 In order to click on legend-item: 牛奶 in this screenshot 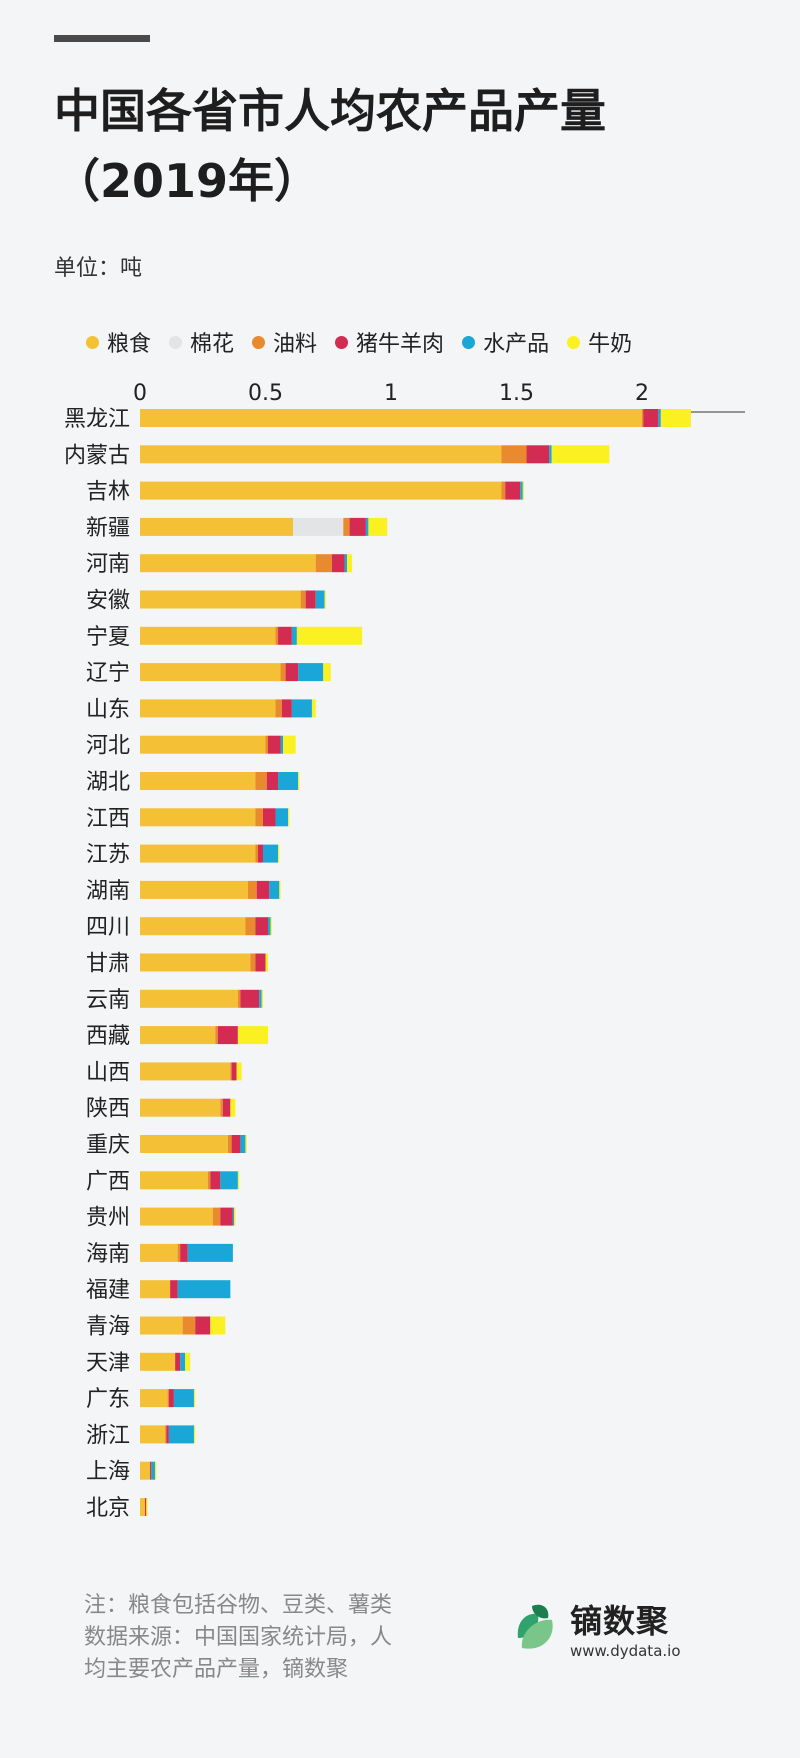, I will do `click(599, 342)`.